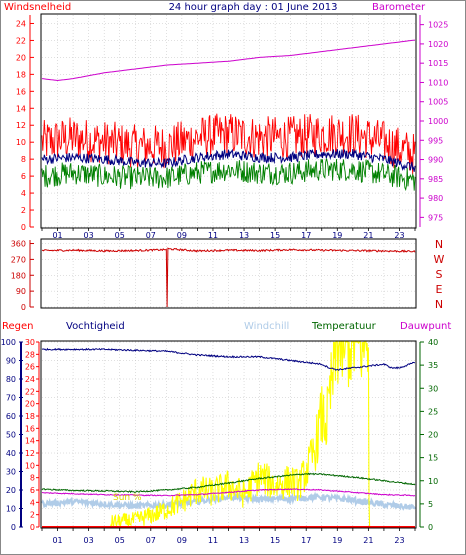  I want to click on tick-label: 995, so click(435, 140).